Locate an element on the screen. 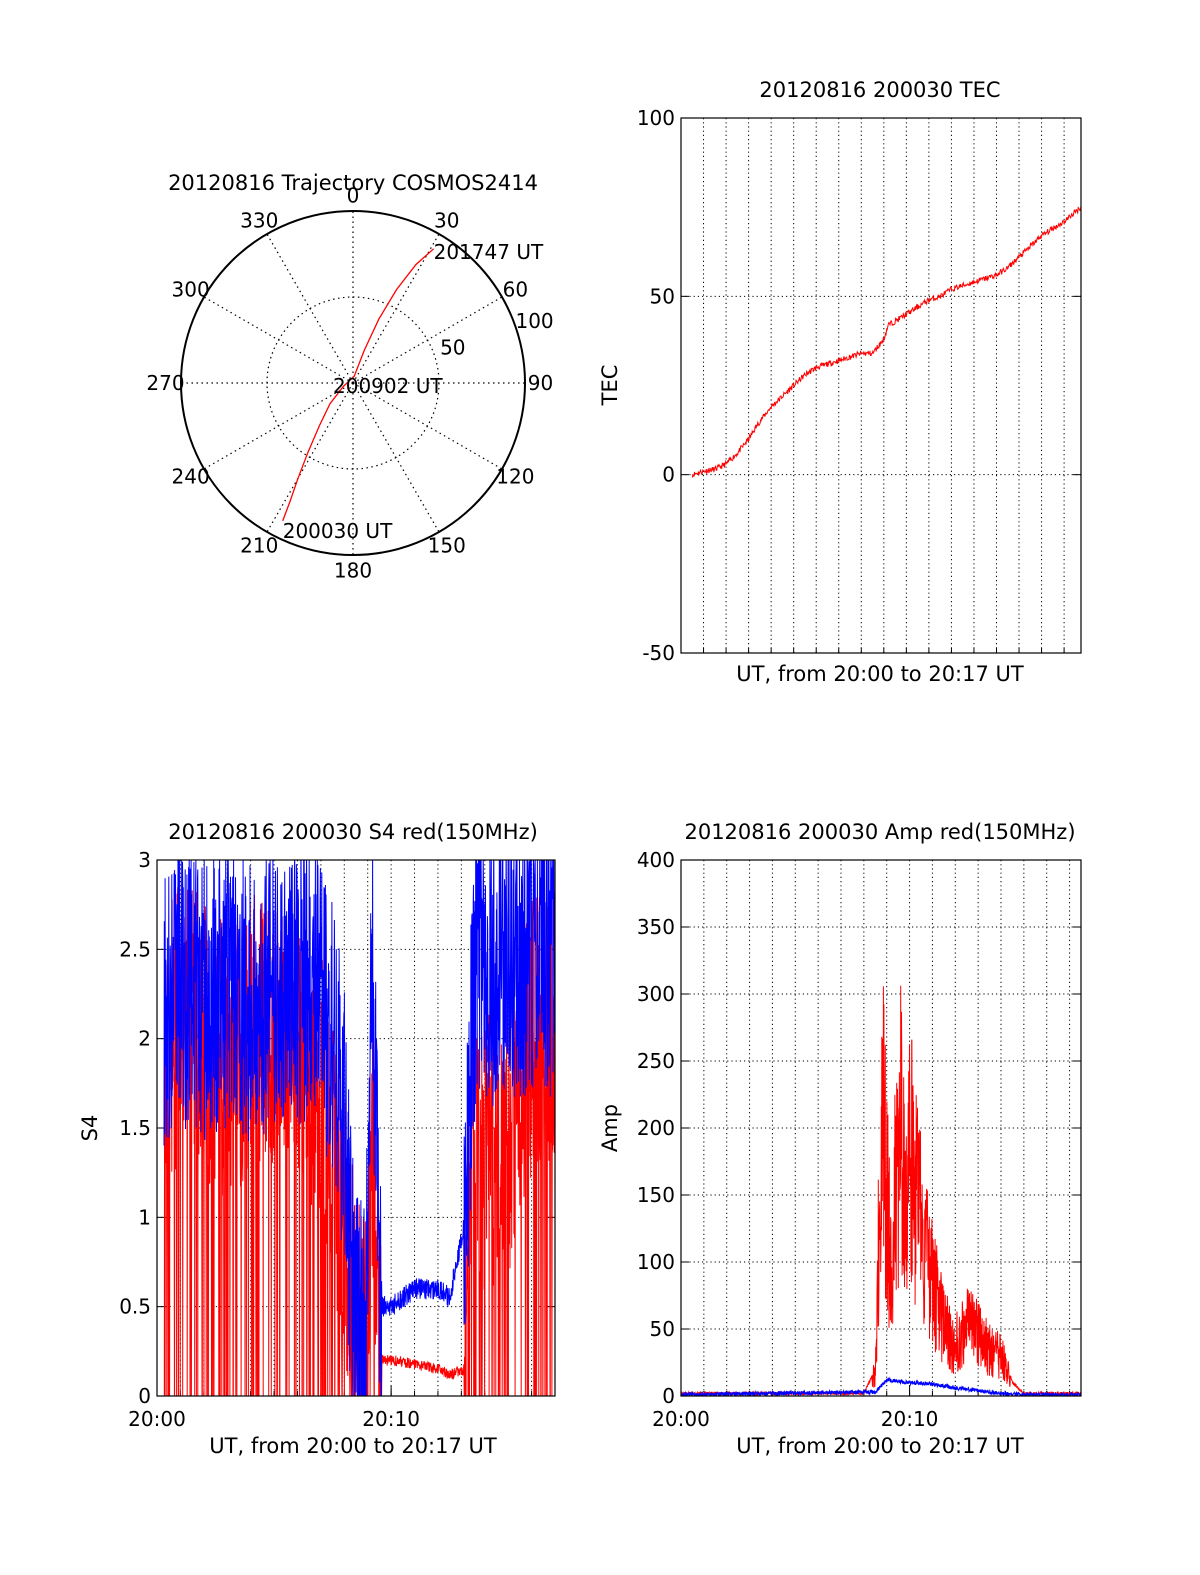 The width and height of the screenshot is (1200, 1575). amp-plot: 0 50 100 150 200 250 300 350 400 20:00 20:10 is located at coordinates (859, 1139).